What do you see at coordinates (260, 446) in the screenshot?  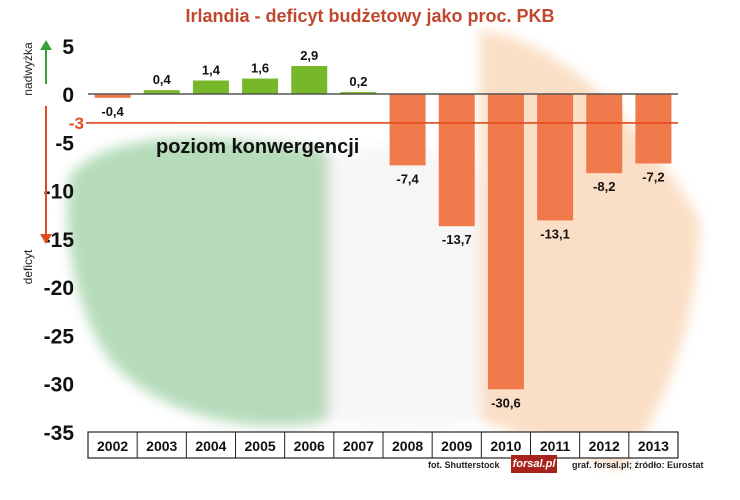 I see `x-tick-label: 2005` at bounding box center [260, 446].